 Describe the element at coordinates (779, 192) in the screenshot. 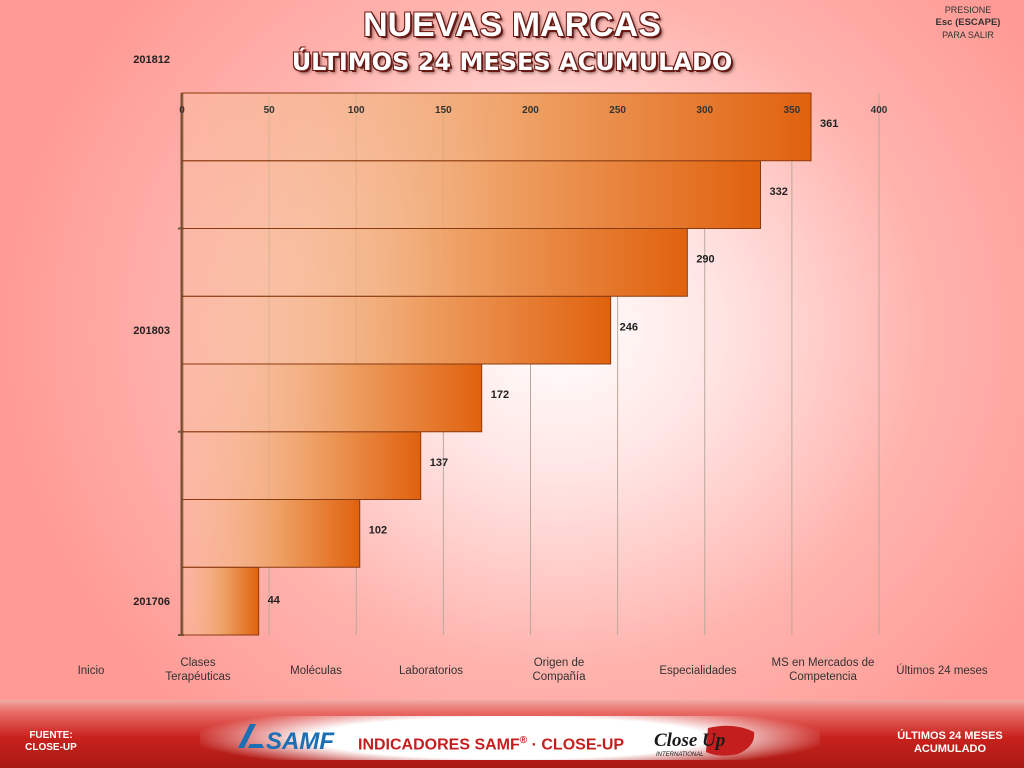

I see `data-label: 332` at that location.